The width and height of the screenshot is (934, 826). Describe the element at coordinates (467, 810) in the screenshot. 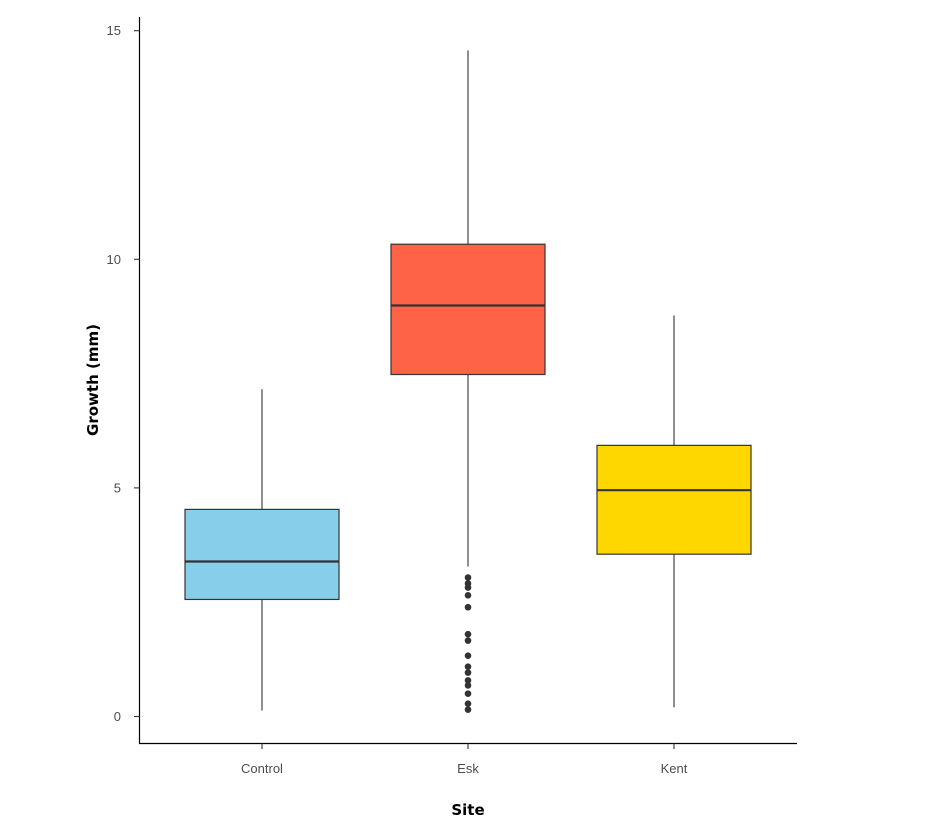

I see `x-axis-title: Site` at that location.